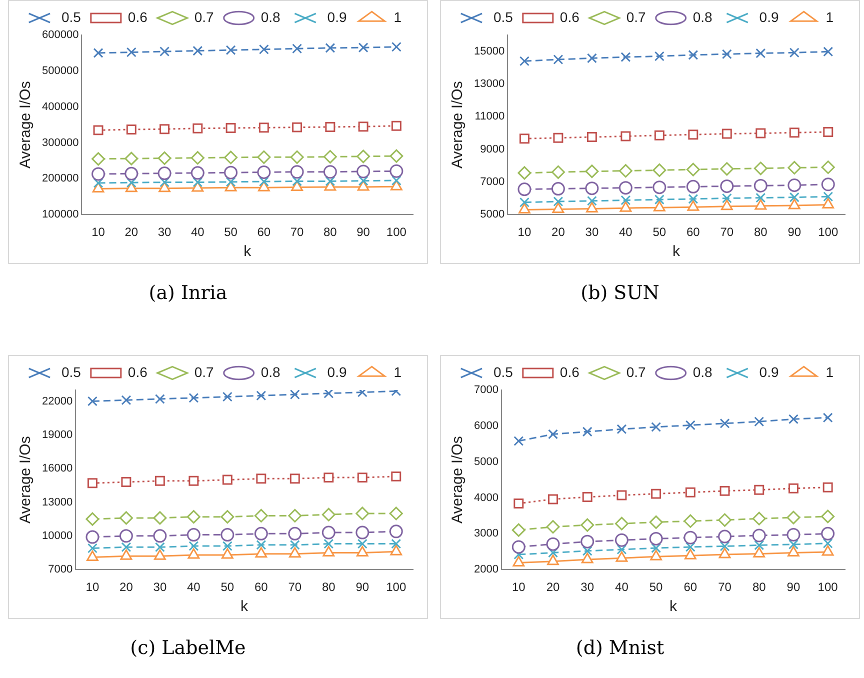  What do you see at coordinates (261, 587) in the screenshot?
I see `x-tick-label: 60` at bounding box center [261, 587].